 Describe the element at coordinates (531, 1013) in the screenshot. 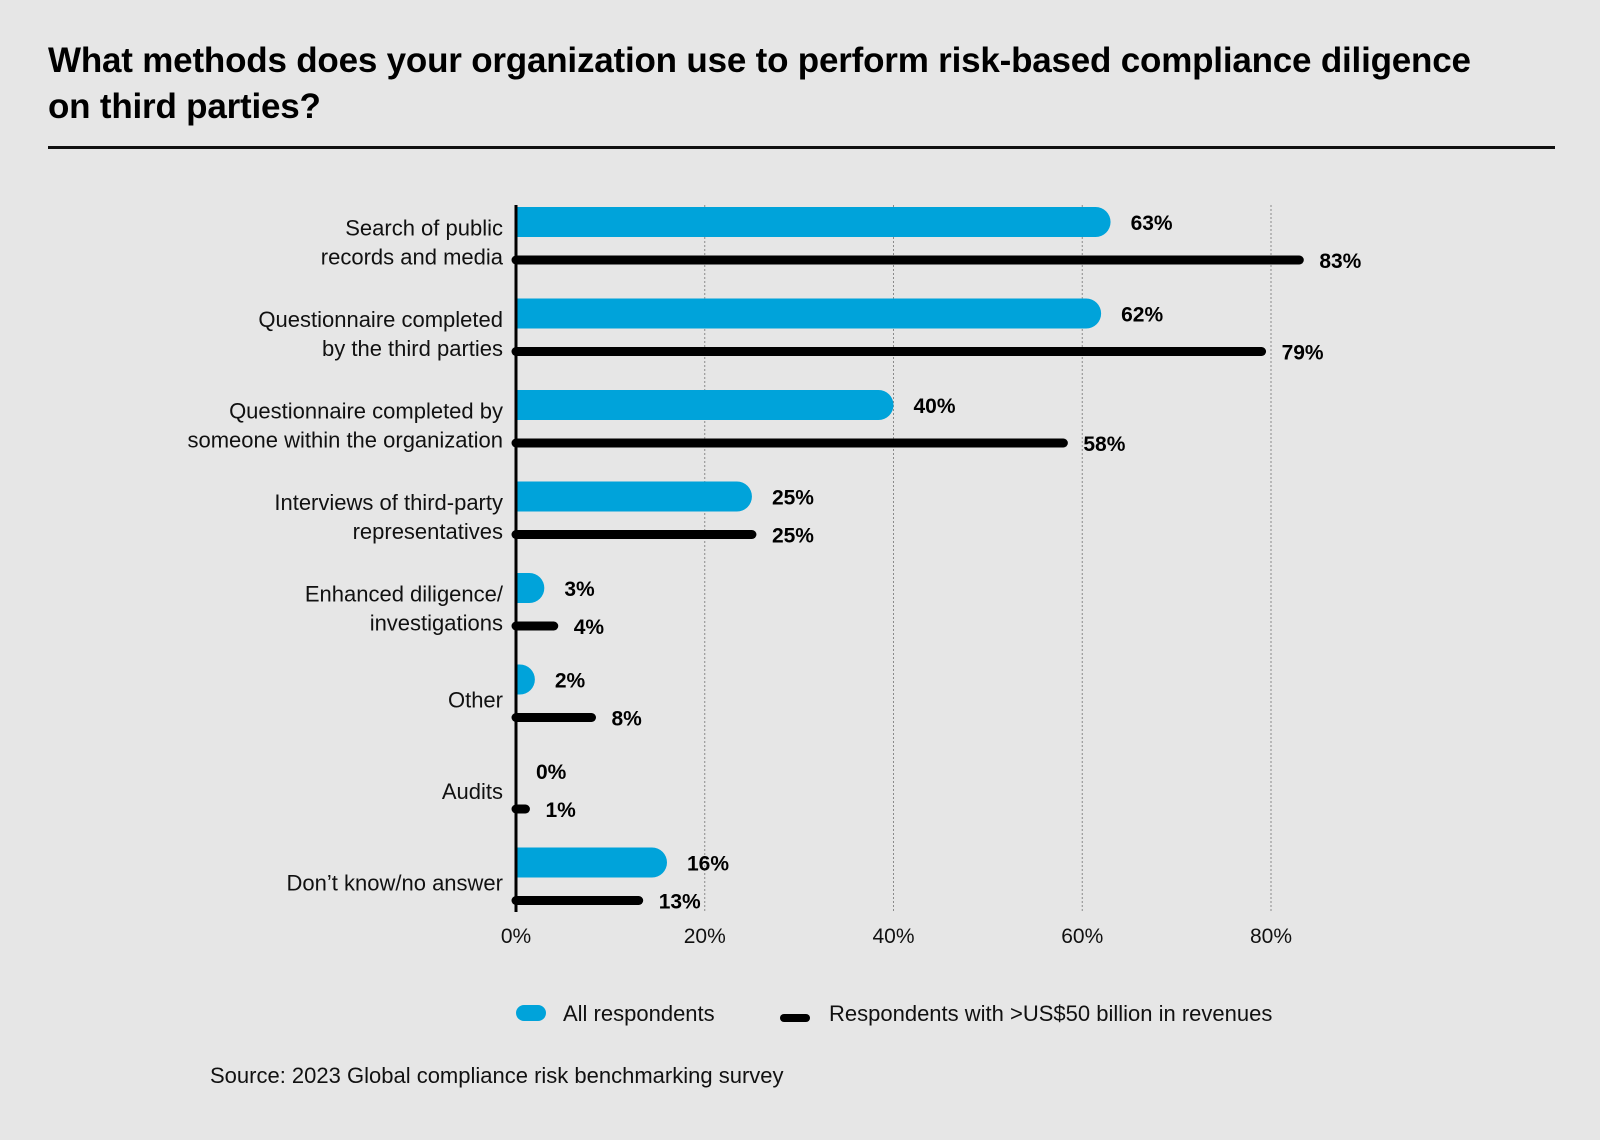

I see `legend-swatch-all-respondents` at that location.